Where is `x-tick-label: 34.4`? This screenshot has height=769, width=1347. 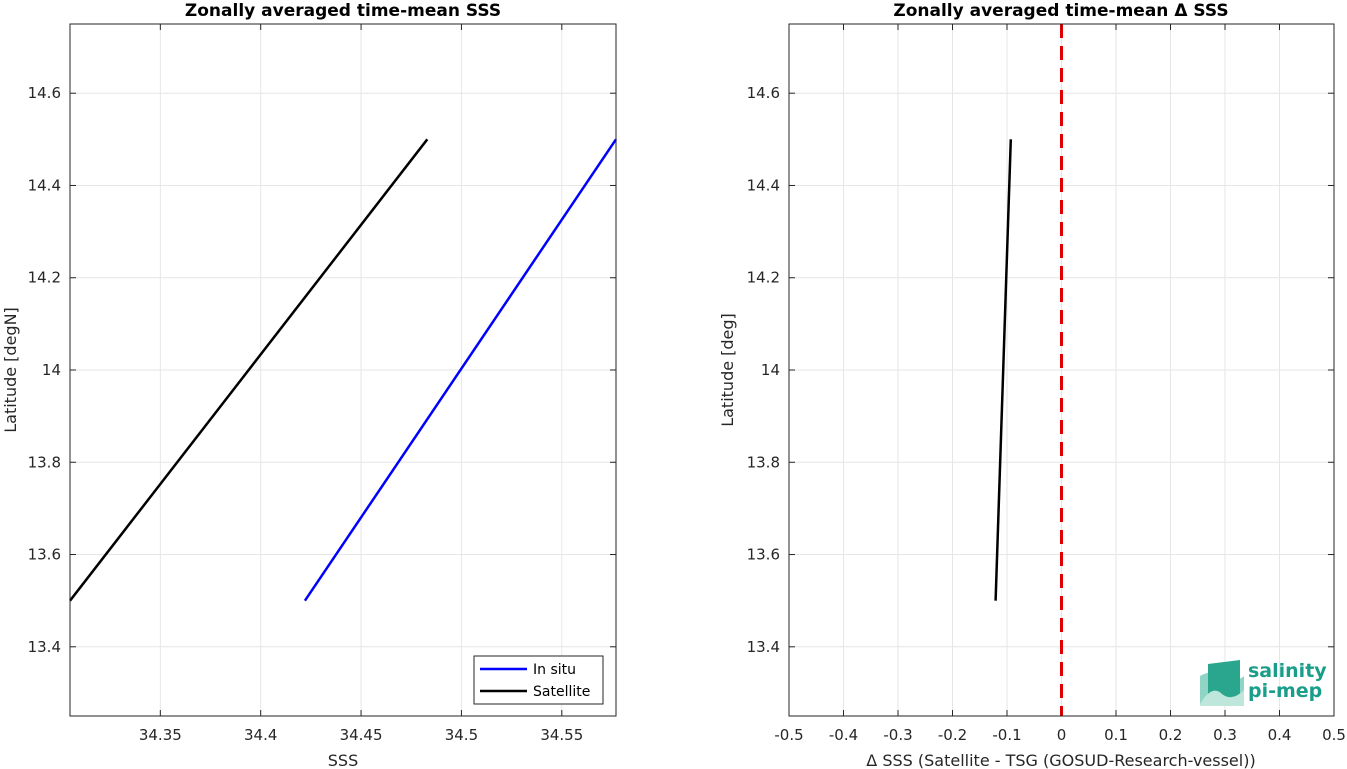 x-tick-label: 34.4 is located at coordinates (260, 735).